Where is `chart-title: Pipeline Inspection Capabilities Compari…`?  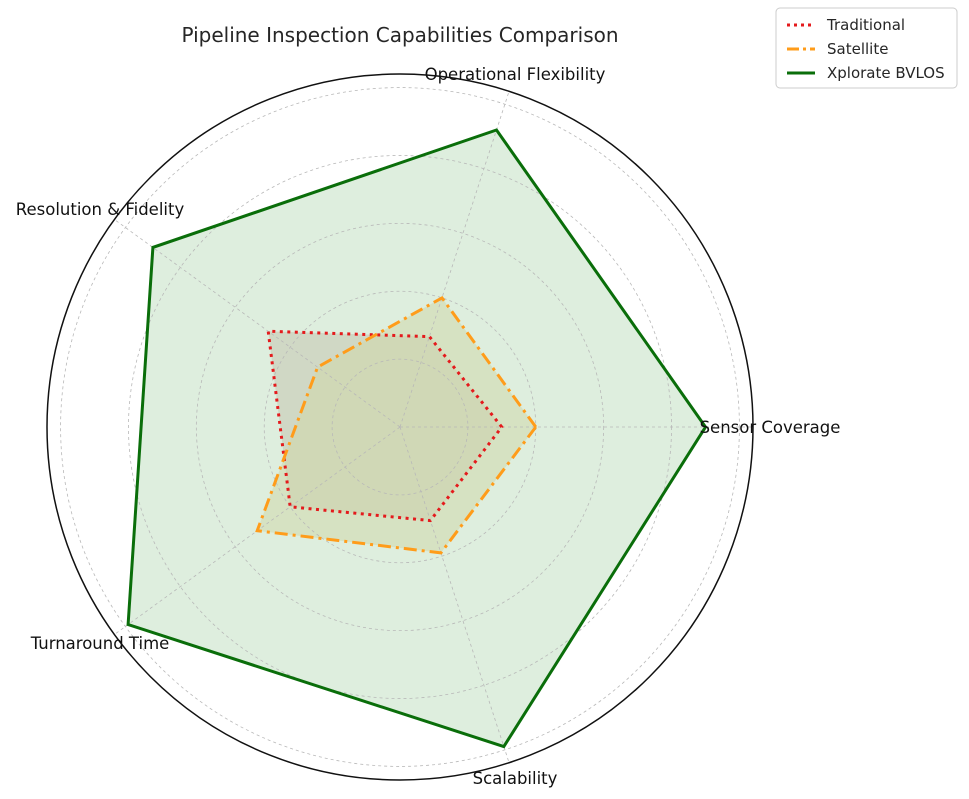
chart-title: Pipeline Inspection Capabilities Compari… is located at coordinates (399, 35).